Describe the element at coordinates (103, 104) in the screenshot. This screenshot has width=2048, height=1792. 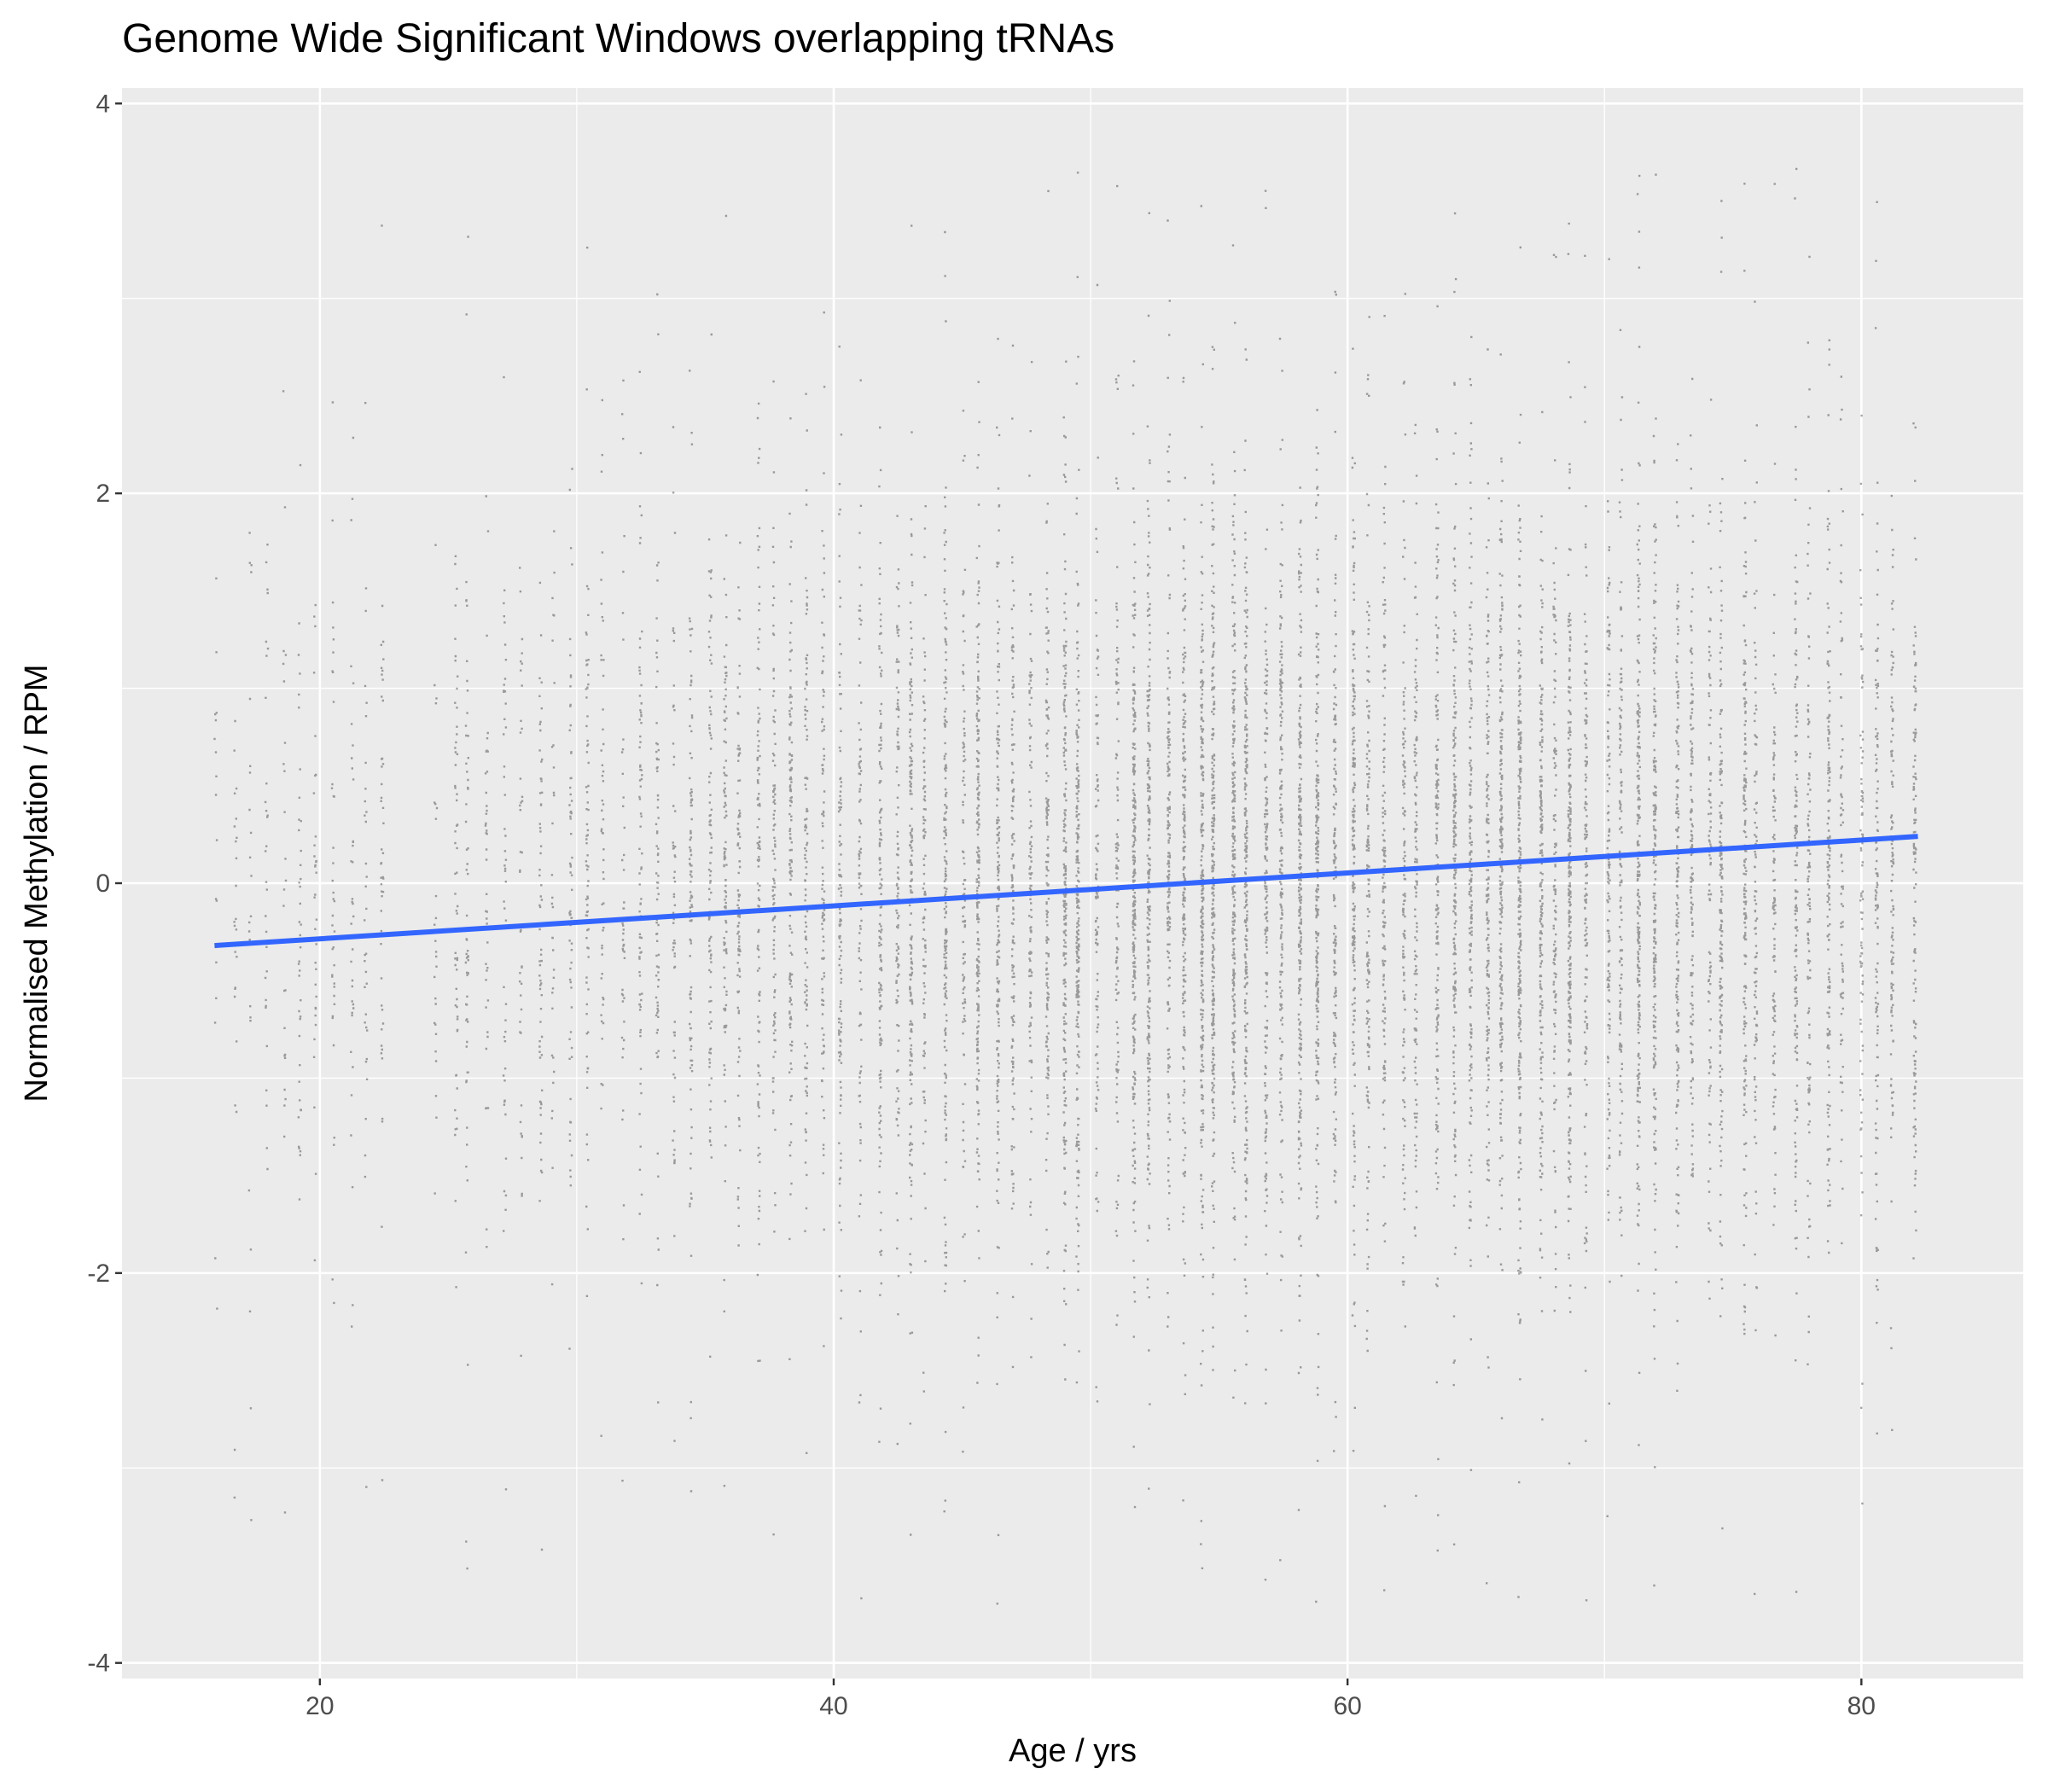
I see `y-tick-label: 4` at that location.